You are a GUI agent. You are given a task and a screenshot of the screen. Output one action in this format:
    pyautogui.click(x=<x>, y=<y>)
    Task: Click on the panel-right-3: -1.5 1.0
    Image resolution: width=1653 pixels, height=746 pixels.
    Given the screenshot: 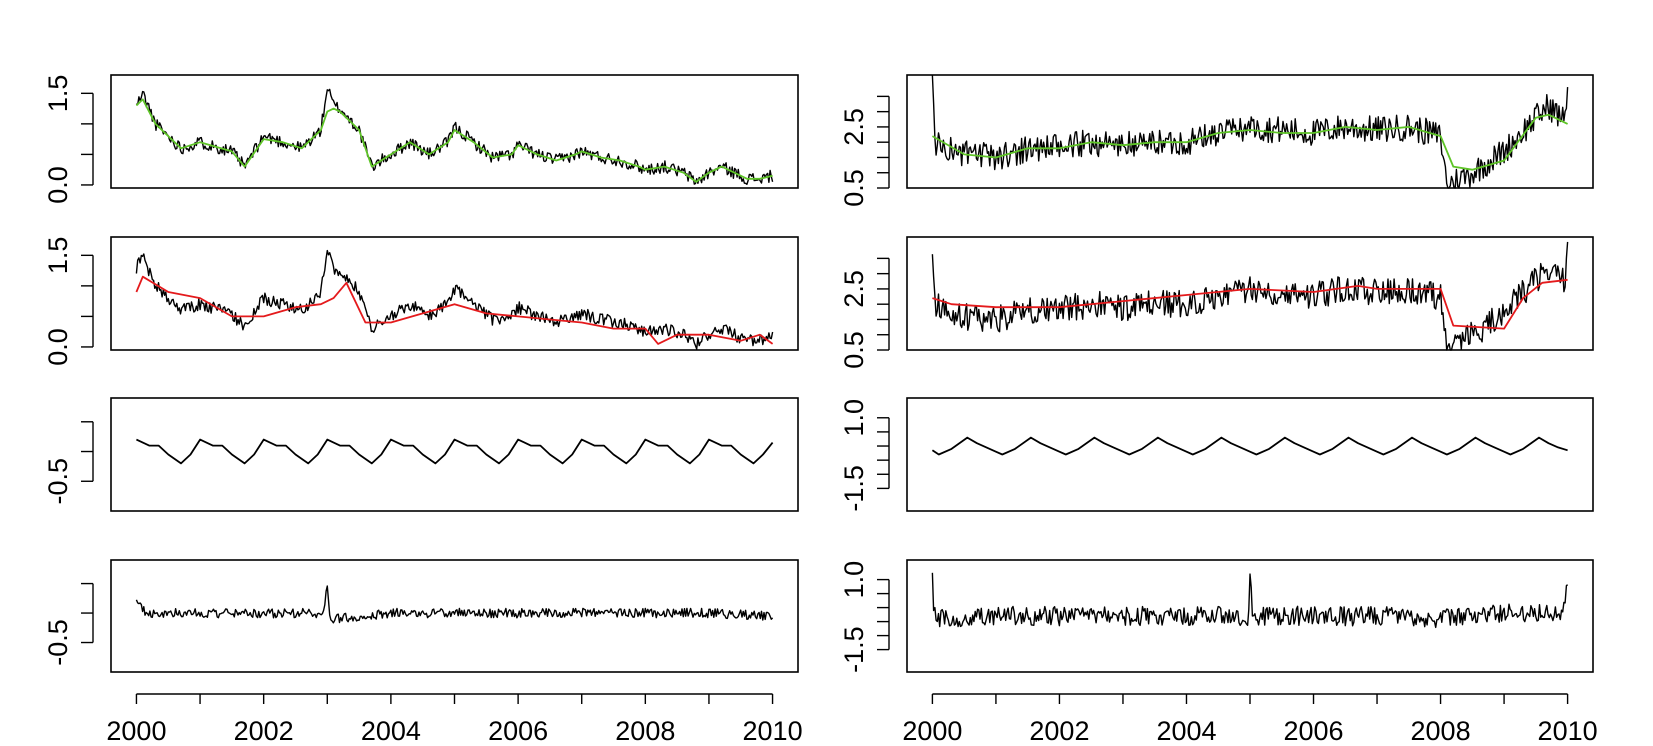 What is the action you would take?
    pyautogui.click(x=1216, y=454)
    